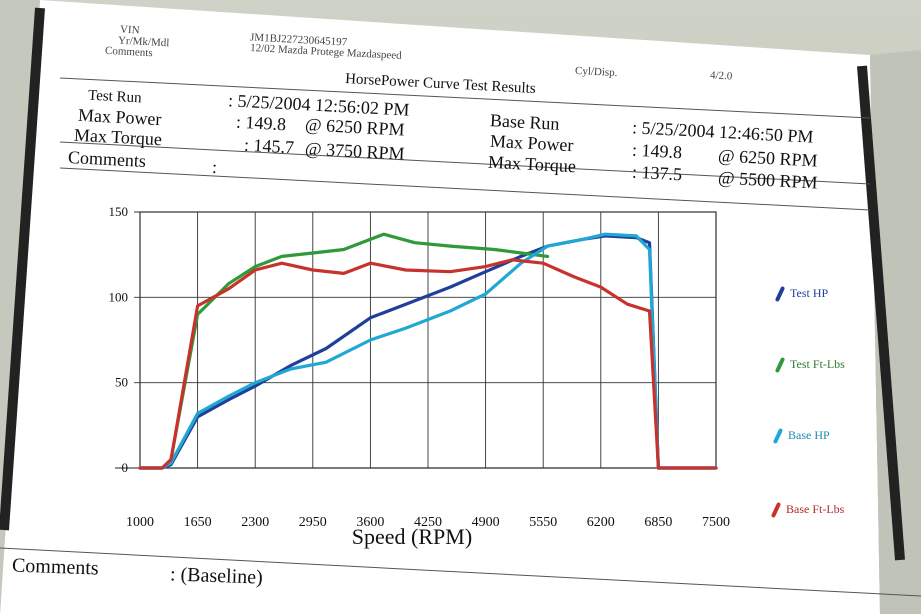 Image resolution: width=921 pixels, height=614 pixels. I want to click on footer-comments-label: Comments, so click(55, 567).